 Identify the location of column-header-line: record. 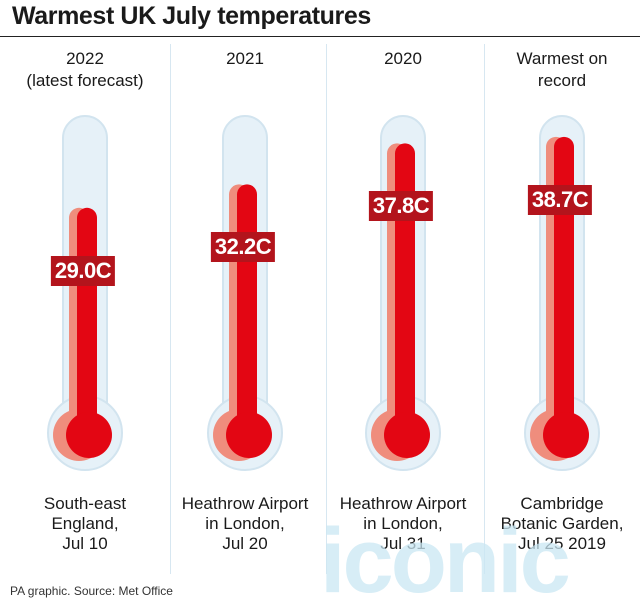
(562, 80).